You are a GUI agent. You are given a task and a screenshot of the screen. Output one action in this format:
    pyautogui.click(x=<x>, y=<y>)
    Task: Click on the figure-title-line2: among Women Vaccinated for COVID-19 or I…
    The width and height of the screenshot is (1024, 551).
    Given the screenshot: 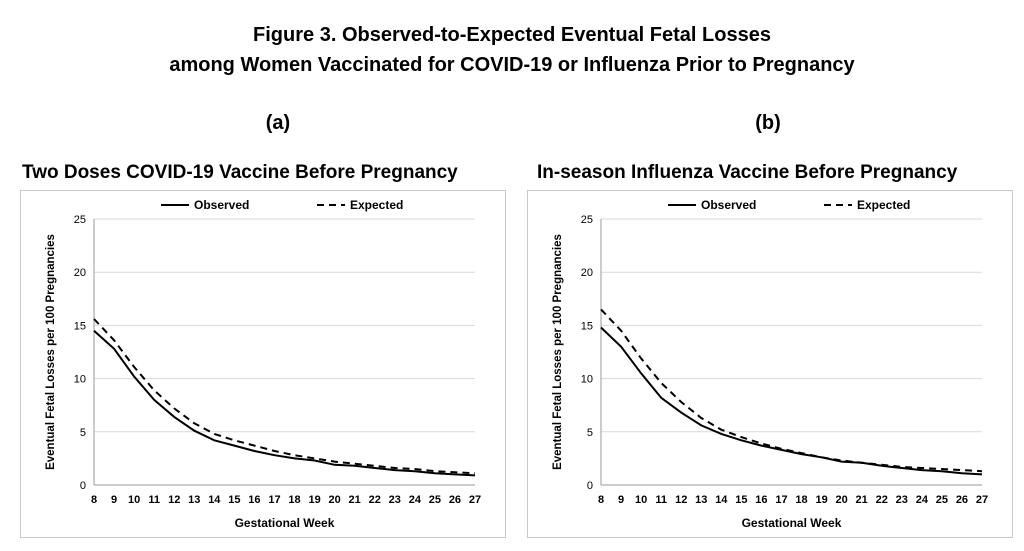 What is the action you would take?
    pyautogui.click(x=512, y=65)
    